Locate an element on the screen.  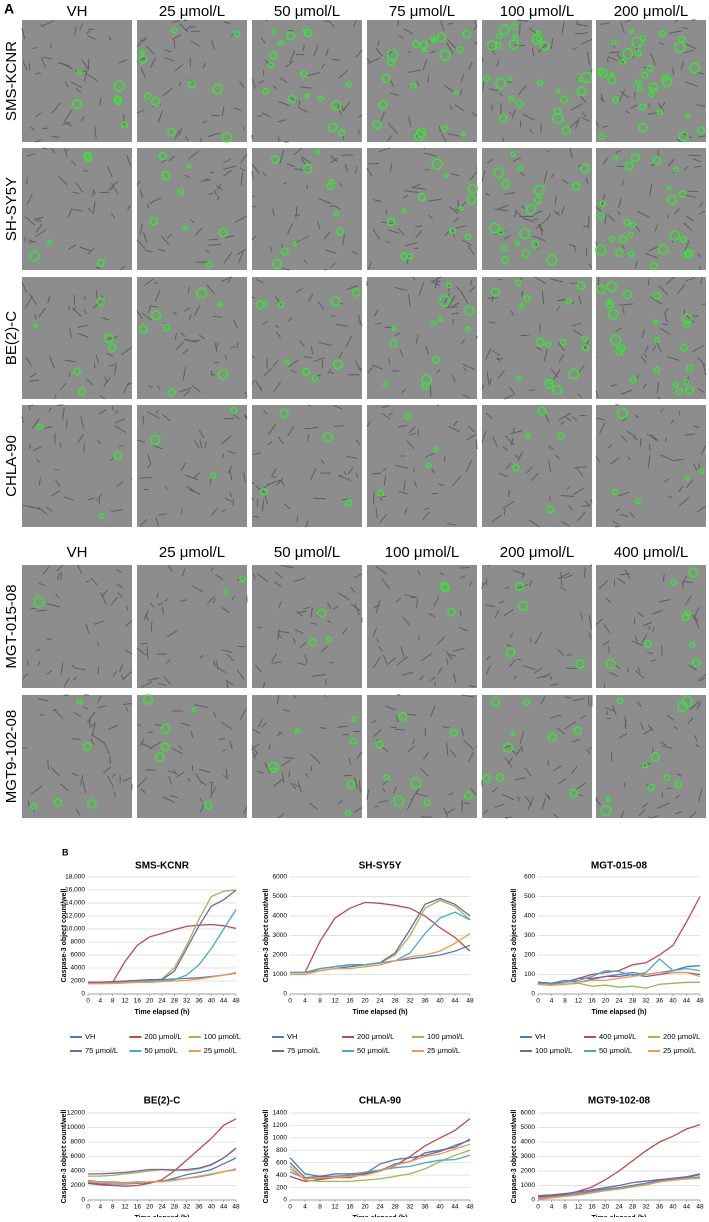
x-axis-title: Time elapsed (h) is located at coordinates (161, 1012).